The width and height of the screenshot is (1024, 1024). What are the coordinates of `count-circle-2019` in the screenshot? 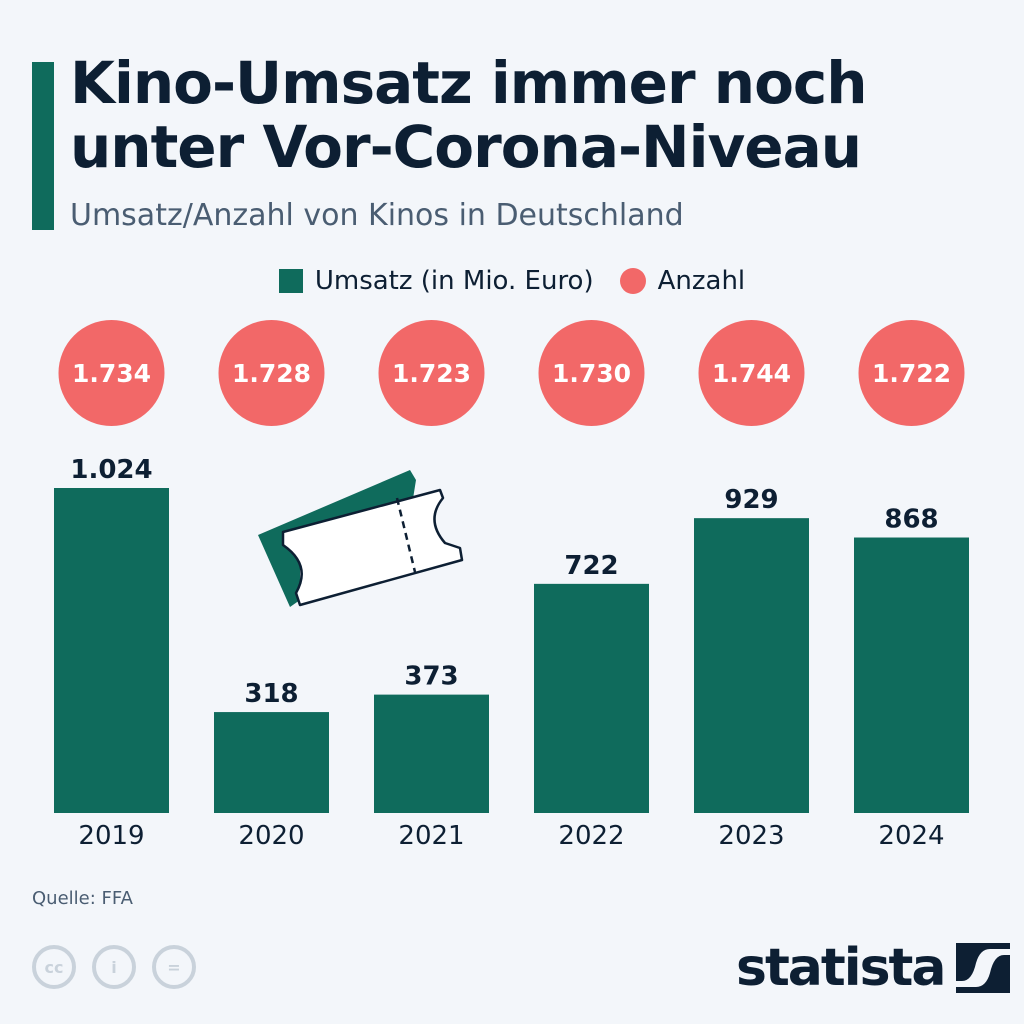 It's located at (111, 373).